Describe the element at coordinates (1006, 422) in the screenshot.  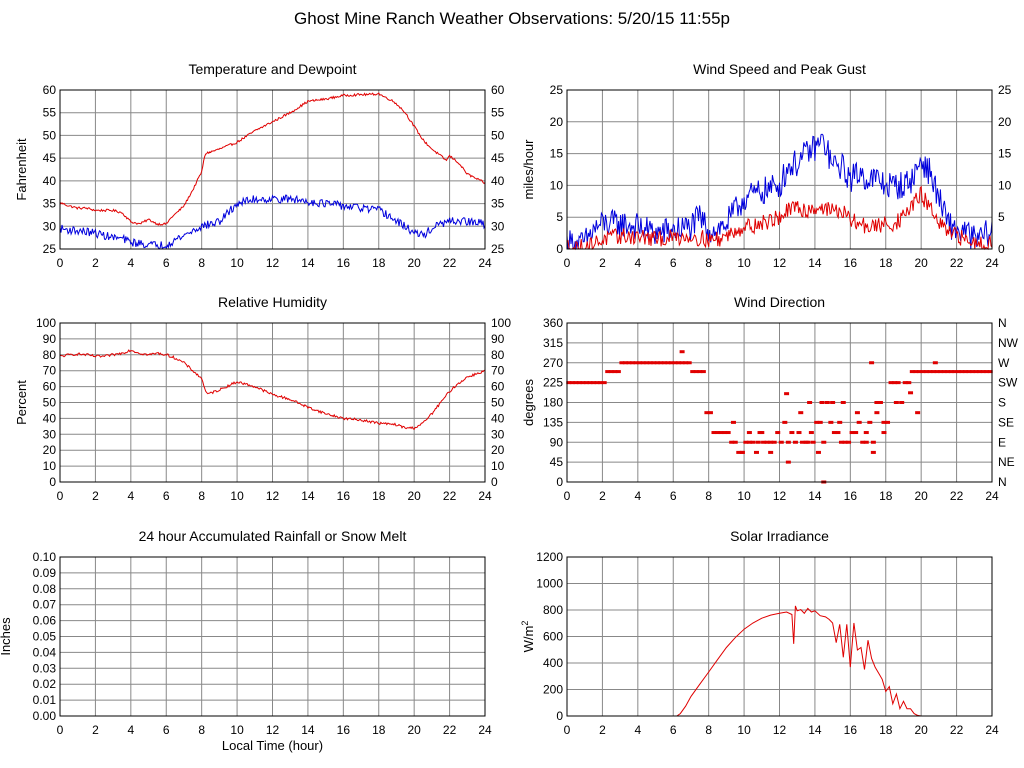
I see `right-tick-label: SE` at that location.